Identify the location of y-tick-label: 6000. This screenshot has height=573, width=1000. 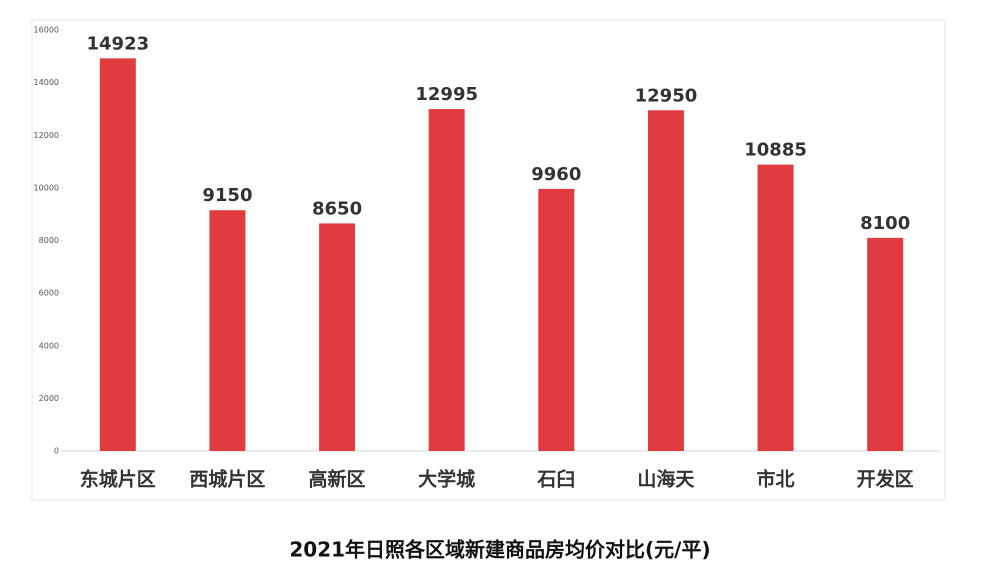
(49, 293).